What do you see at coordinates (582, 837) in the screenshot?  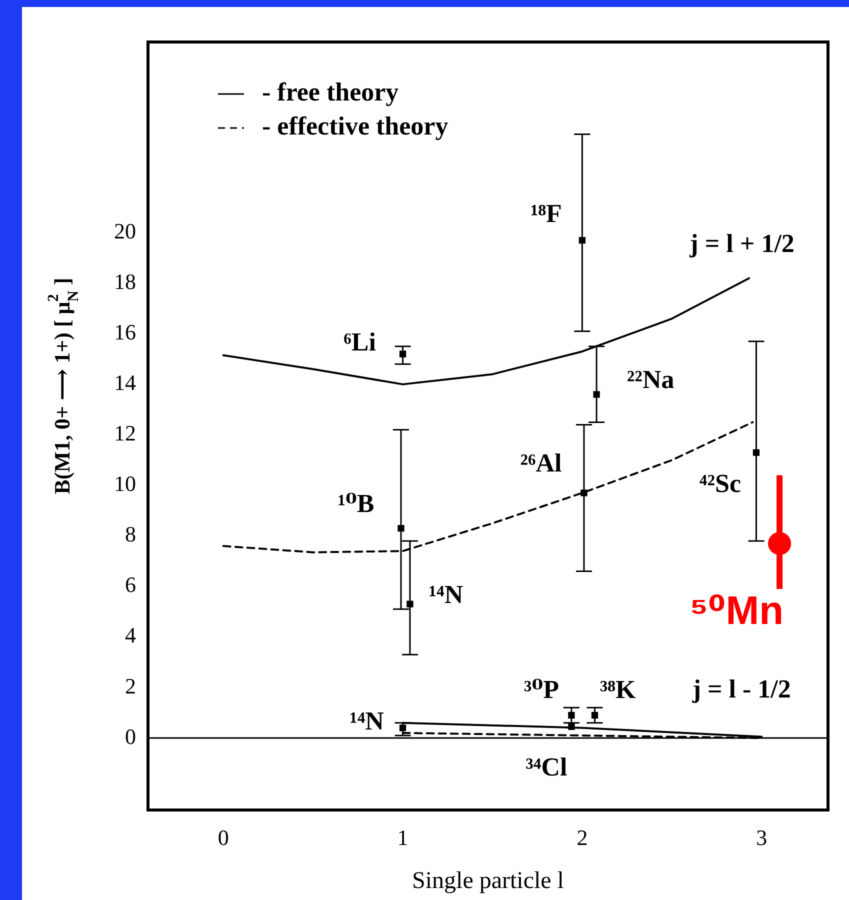 I see `x-tick-label: 2` at bounding box center [582, 837].